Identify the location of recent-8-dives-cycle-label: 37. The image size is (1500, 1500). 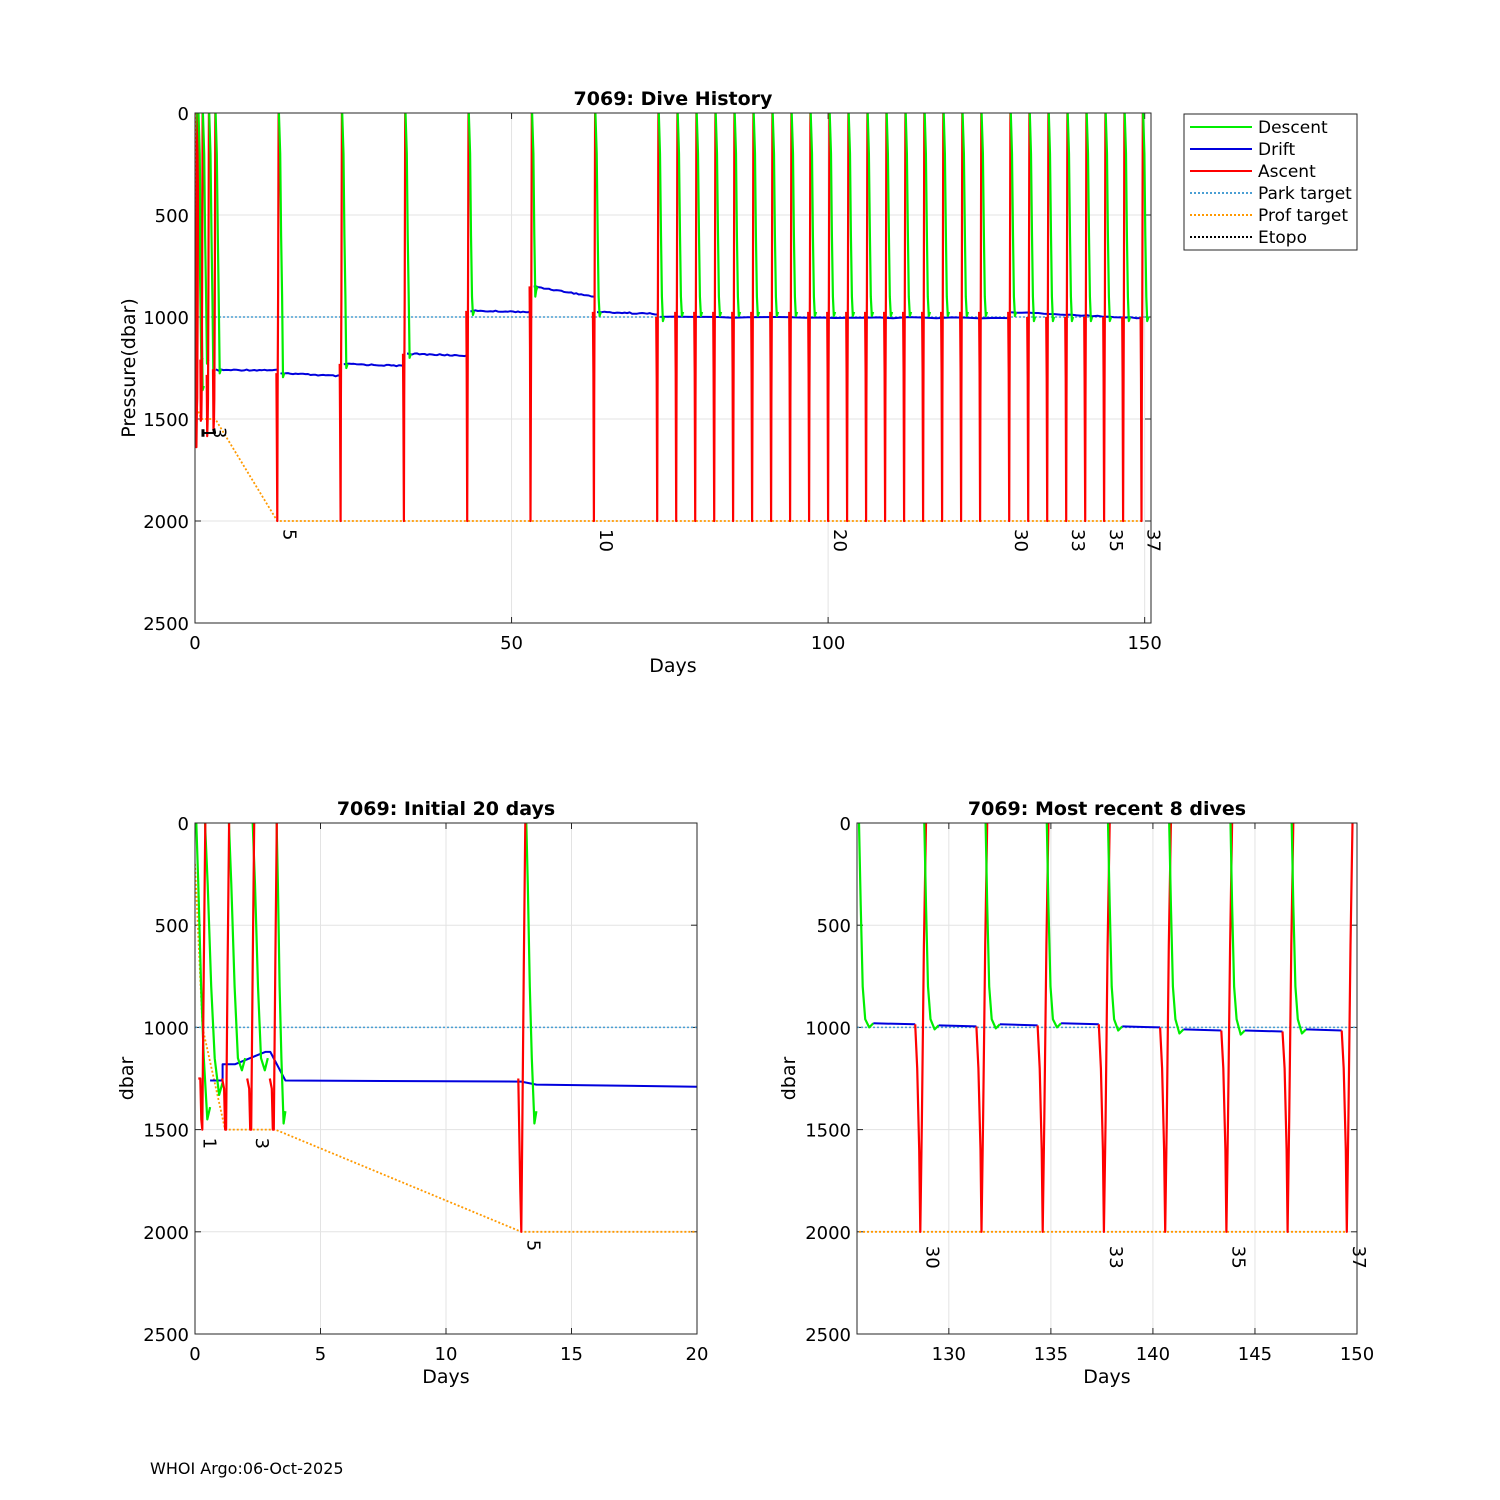
(1358, 1257).